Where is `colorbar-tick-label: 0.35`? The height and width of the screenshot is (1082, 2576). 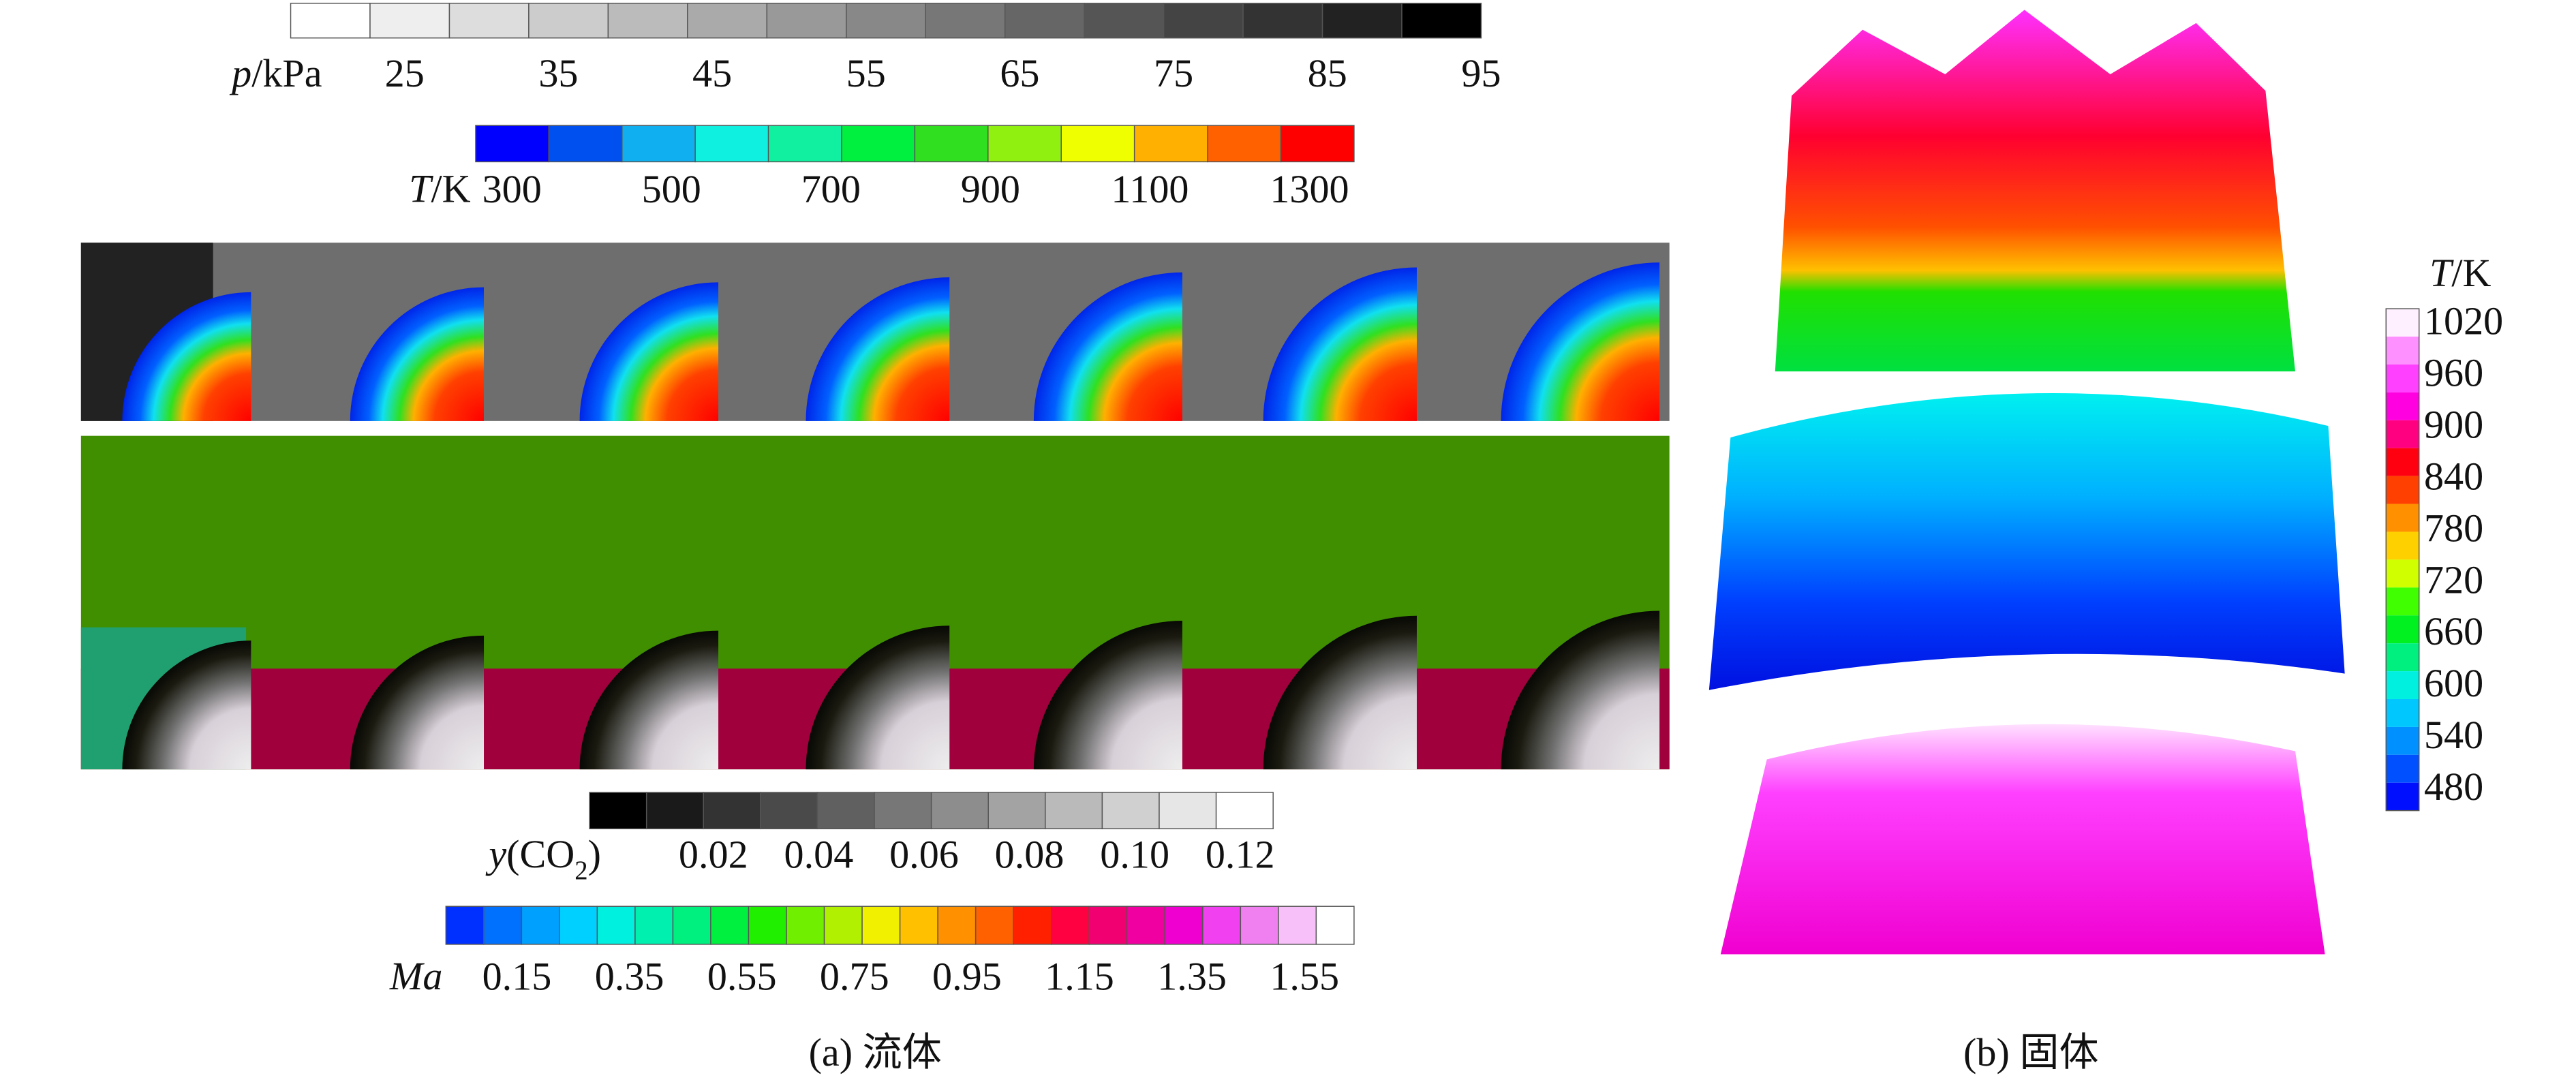 colorbar-tick-label: 0.35 is located at coordinates (629, 977).